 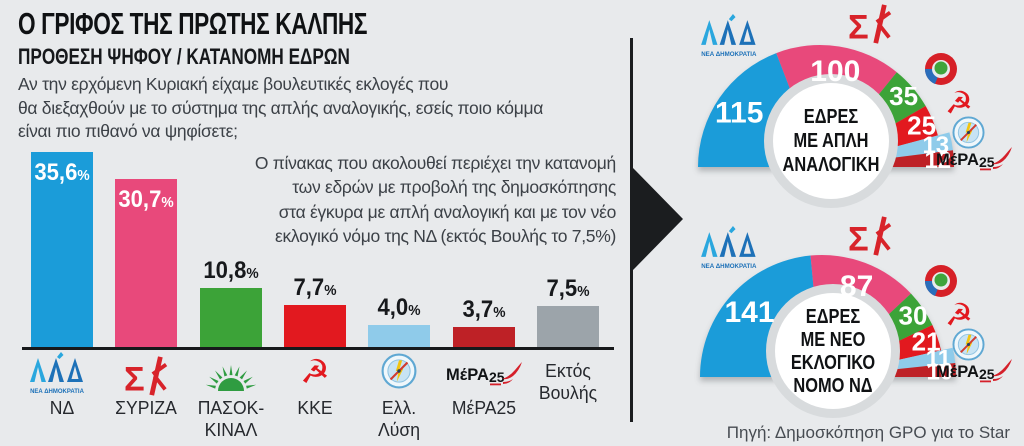 I want to click on gauge1-center-label: ΕΔΡΕΣ ΜΕ ΝΕΟ ΕΚΛΟΓΙΚΟ ΝΟΜΟ ΝΔ, so click(x=833, y=351).